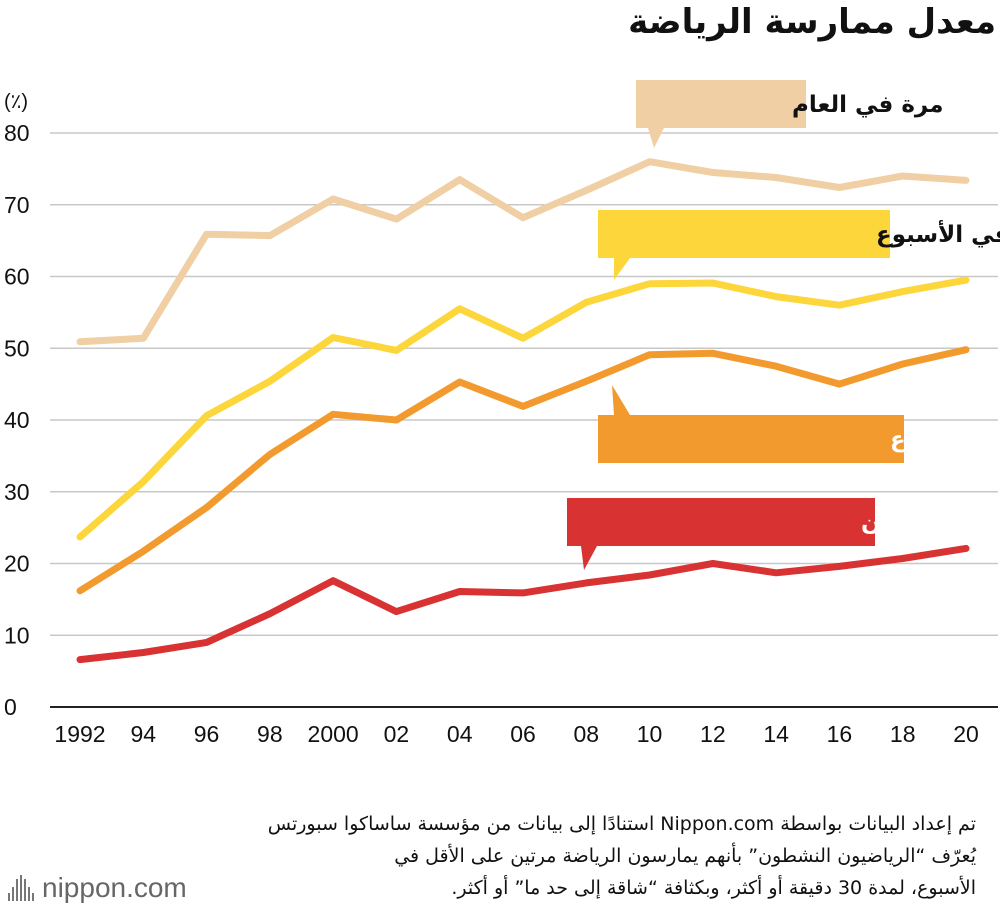 The image size is (1000, 912). I want to click on x-tick-label: 06, so click(523, 734).